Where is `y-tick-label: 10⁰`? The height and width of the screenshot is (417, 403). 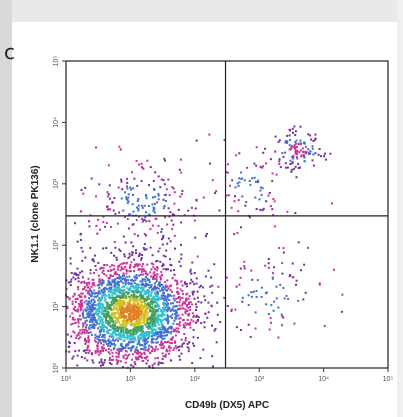 y-tick-label: 10⁰ is located at coordinates (56, 368).